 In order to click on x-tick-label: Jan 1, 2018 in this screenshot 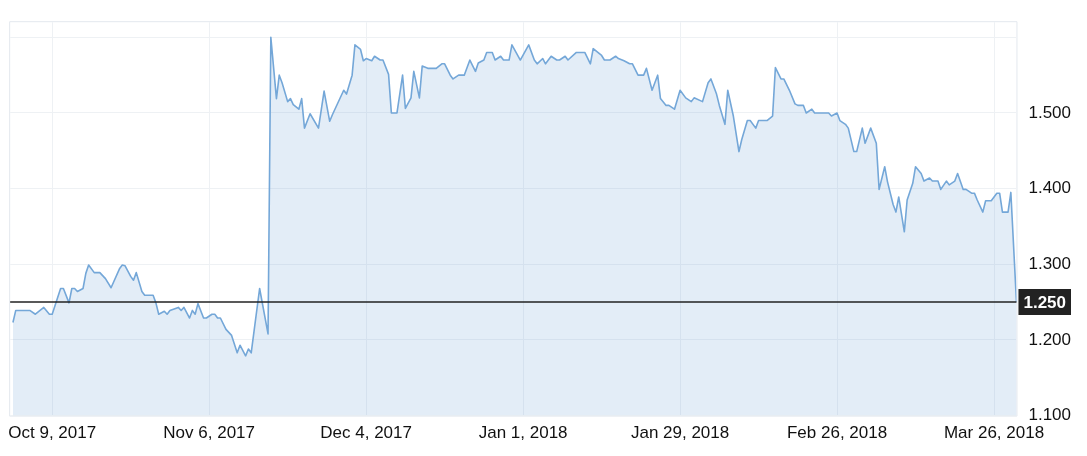, I will do `click(523, 433)`.